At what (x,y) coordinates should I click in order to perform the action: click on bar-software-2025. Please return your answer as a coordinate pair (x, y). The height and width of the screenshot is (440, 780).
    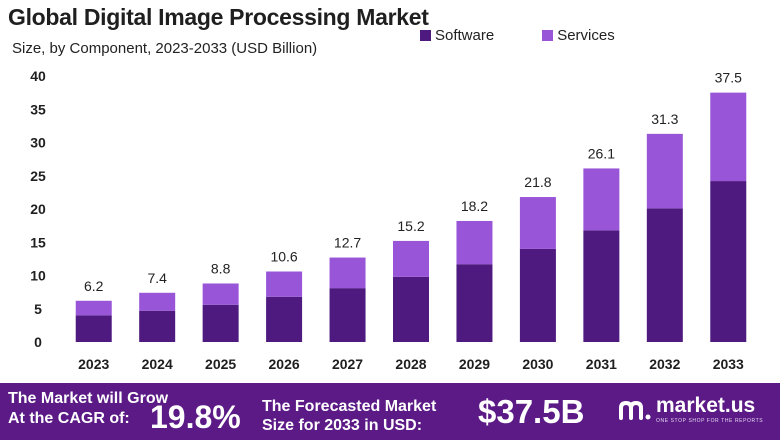
    Looking at the image, I should click on (220, 323).